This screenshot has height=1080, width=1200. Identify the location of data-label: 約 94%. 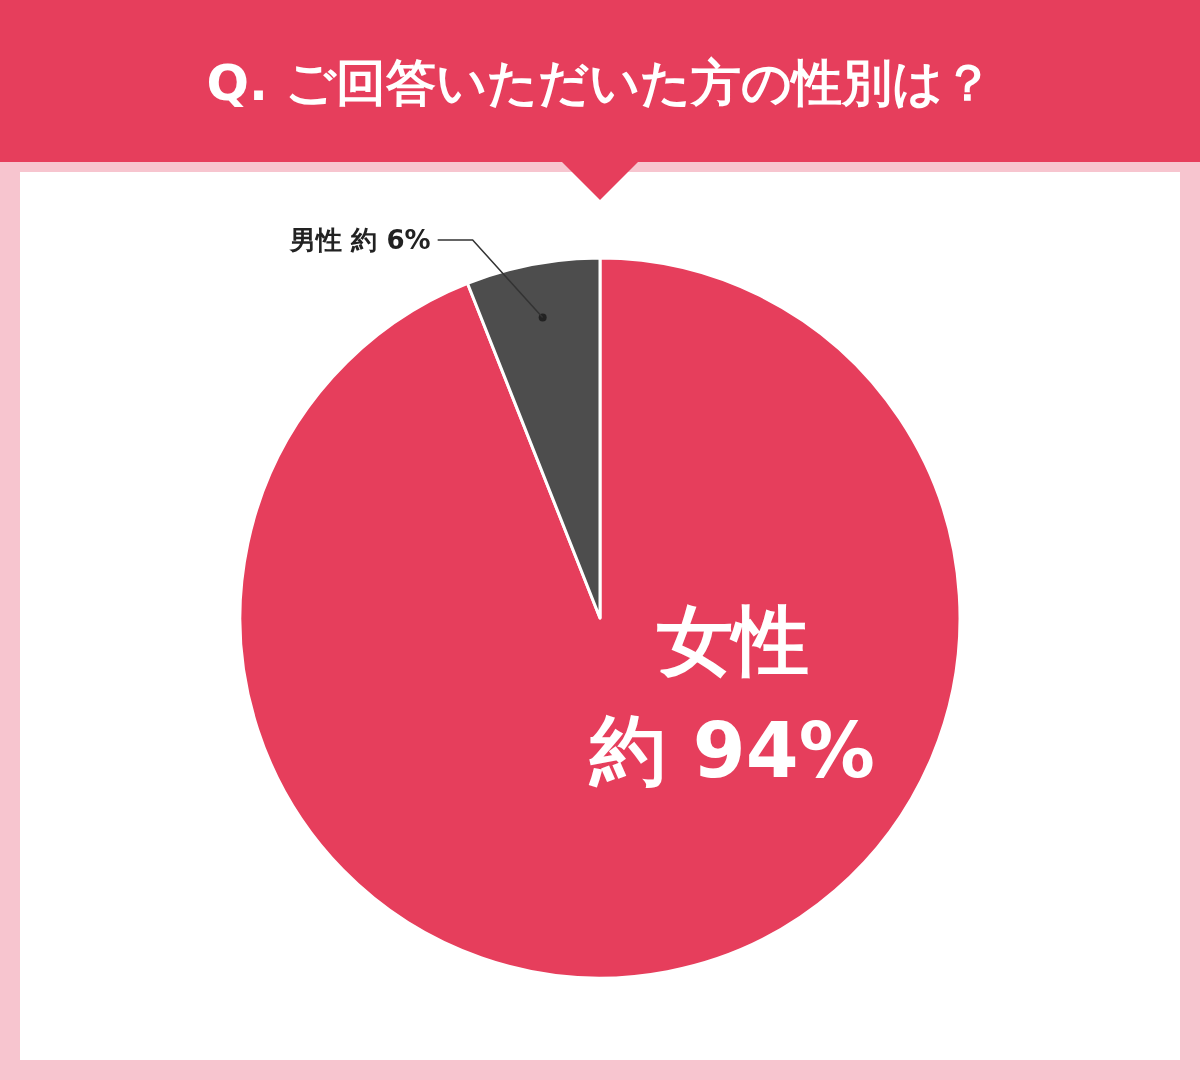
(731, 751).